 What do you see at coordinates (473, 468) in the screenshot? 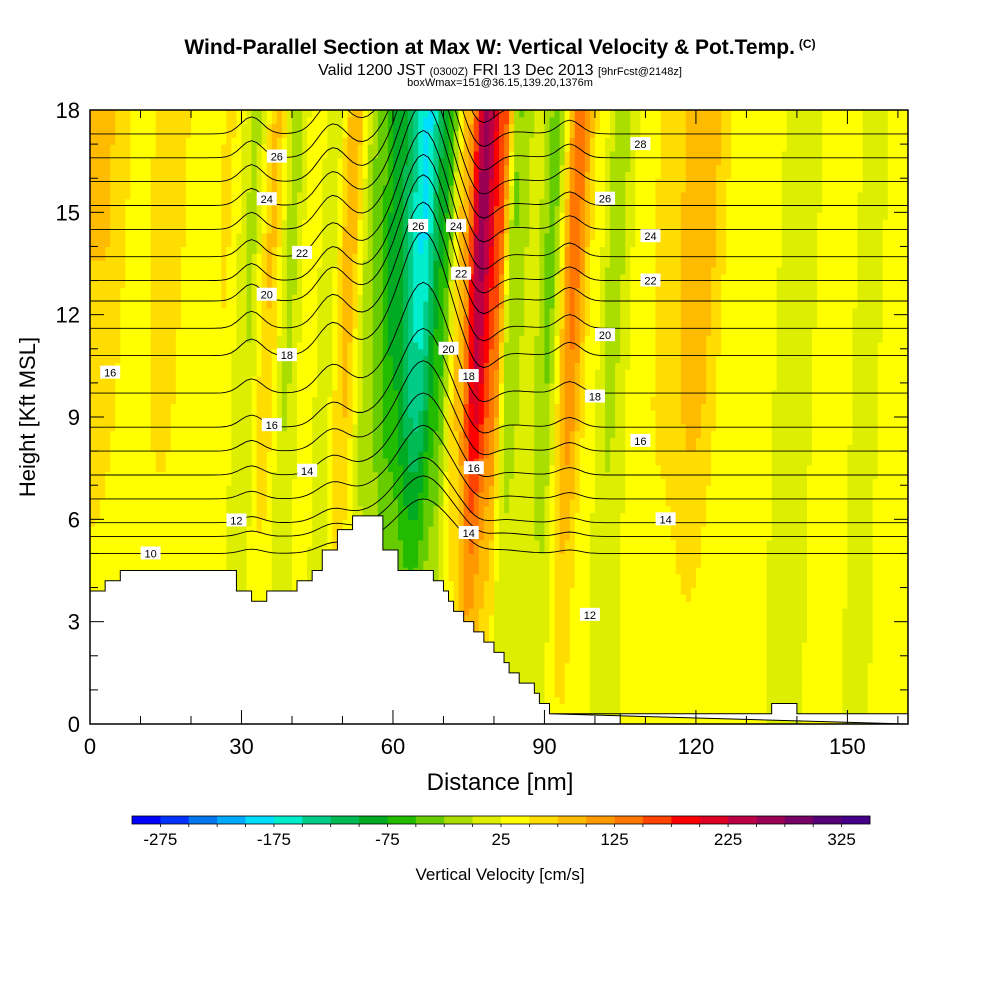
I see `isentrope-label: 16` at bounding box center [473, 468].